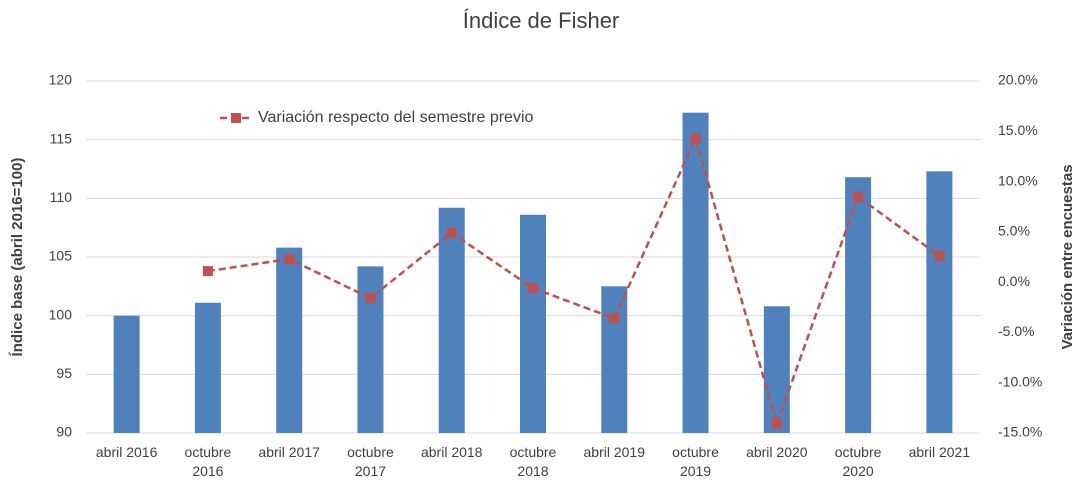 This screenshot has width=1082, height=486. What do you see at coordinates (61, 256) in the screenshot?
I see `y-tick-label: 105` at bounding box center [61, 256].